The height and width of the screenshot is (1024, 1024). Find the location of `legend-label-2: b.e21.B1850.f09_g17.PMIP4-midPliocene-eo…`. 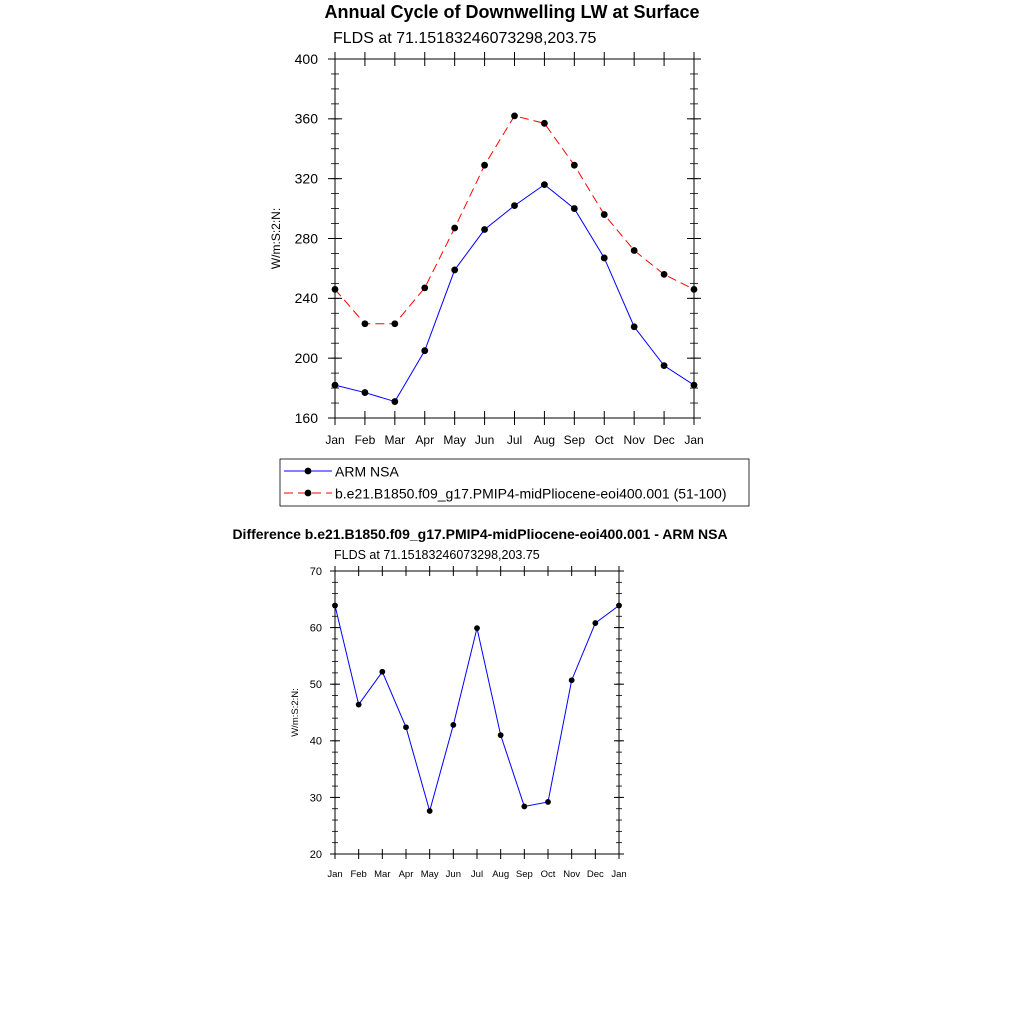

legend-label-2: b.e21.B1850.f09_g17.PMIP4-midPliocene-eo… is located at coordinates (531, 494).